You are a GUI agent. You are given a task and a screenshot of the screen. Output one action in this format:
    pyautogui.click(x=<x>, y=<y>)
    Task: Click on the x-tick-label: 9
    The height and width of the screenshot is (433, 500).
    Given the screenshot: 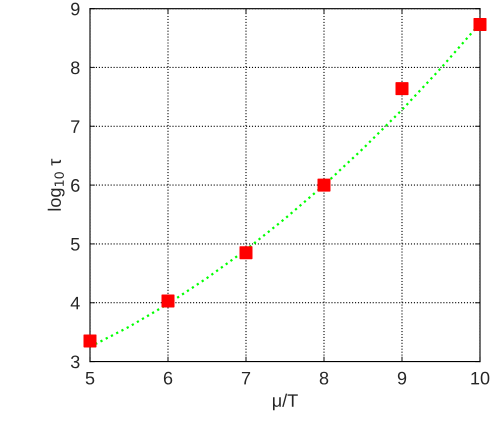 What is the action you would take?
    pyautogui.click(x=402, y=378)
    